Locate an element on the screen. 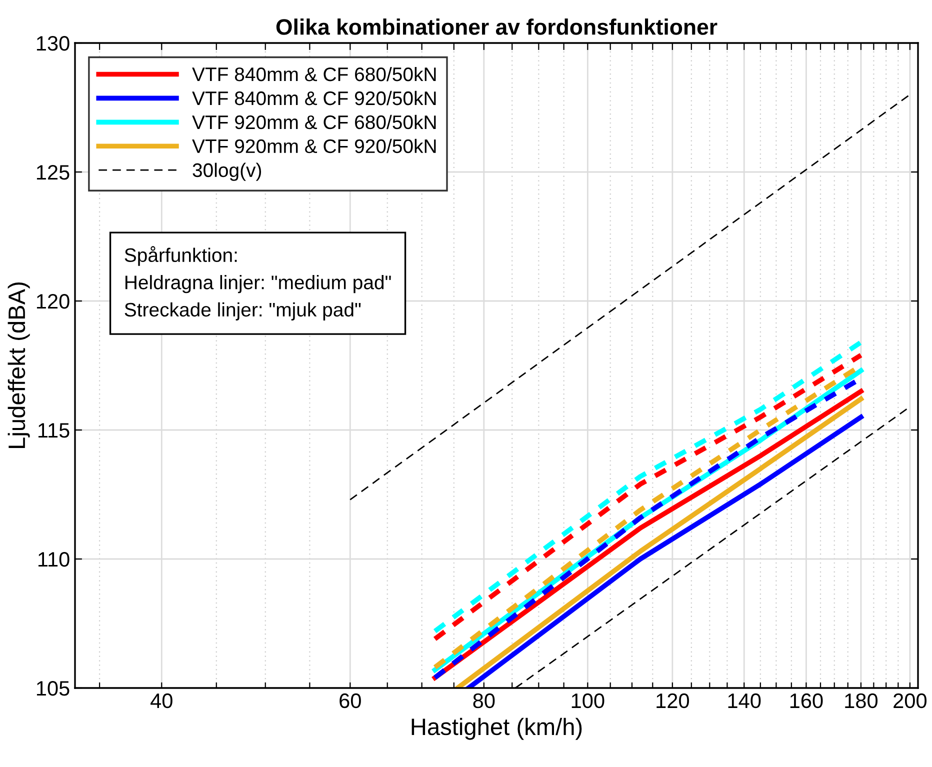 The height and width of the screenshot is (767, 932). x-tick-label: 180 is located at coordinates (861, 700).